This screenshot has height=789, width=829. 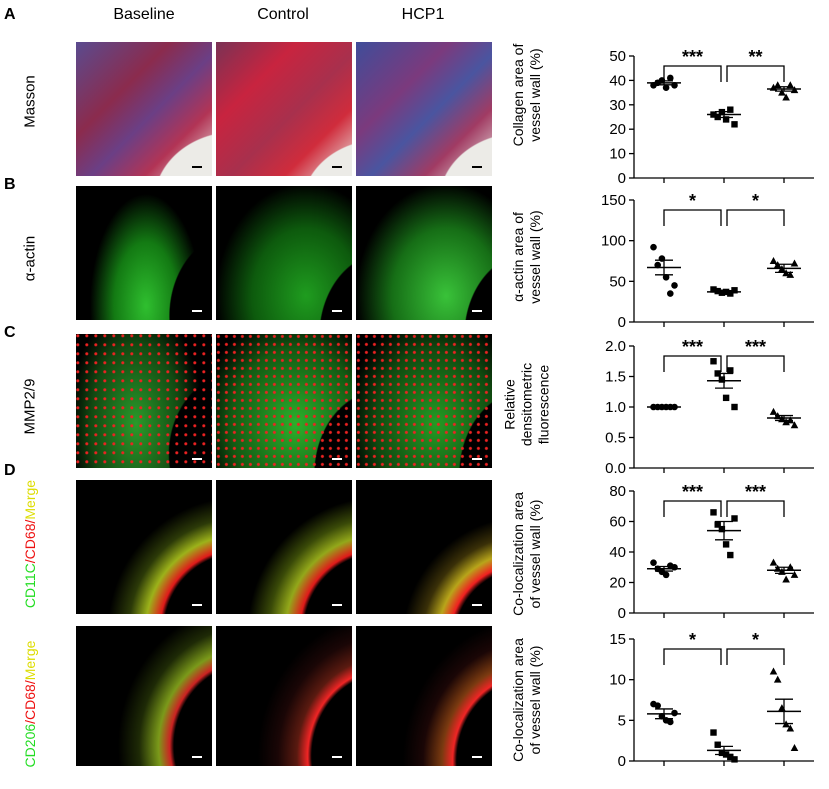 I want to click on panel-letter-a: A, so click(x=10, y=14).